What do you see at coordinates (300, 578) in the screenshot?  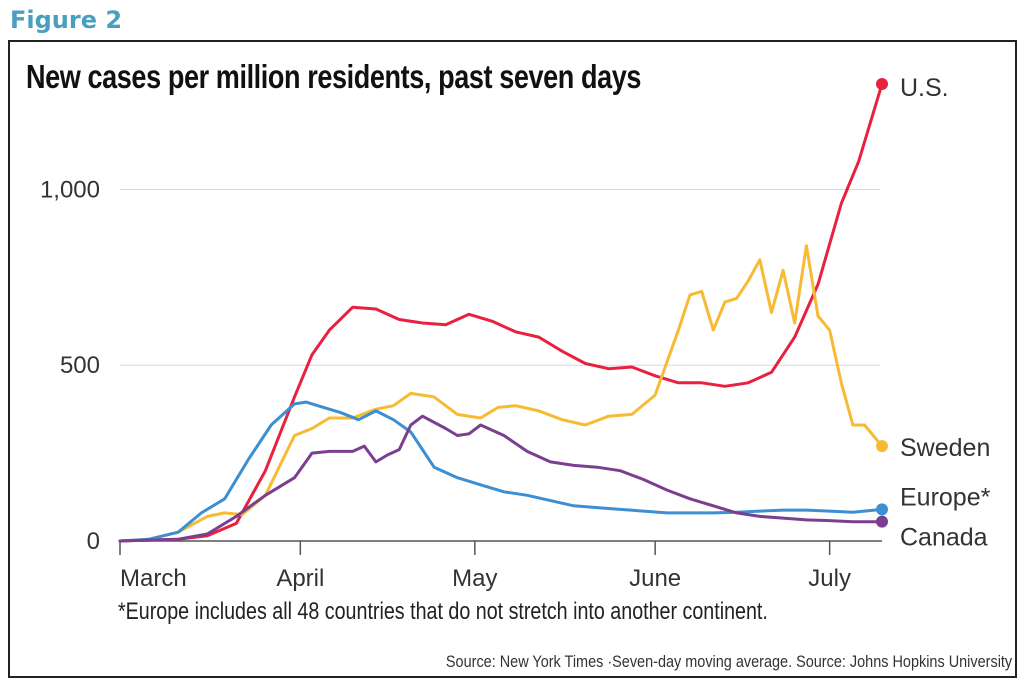 I see `x-tick-label-1: April` at bounding box center [300, 578].